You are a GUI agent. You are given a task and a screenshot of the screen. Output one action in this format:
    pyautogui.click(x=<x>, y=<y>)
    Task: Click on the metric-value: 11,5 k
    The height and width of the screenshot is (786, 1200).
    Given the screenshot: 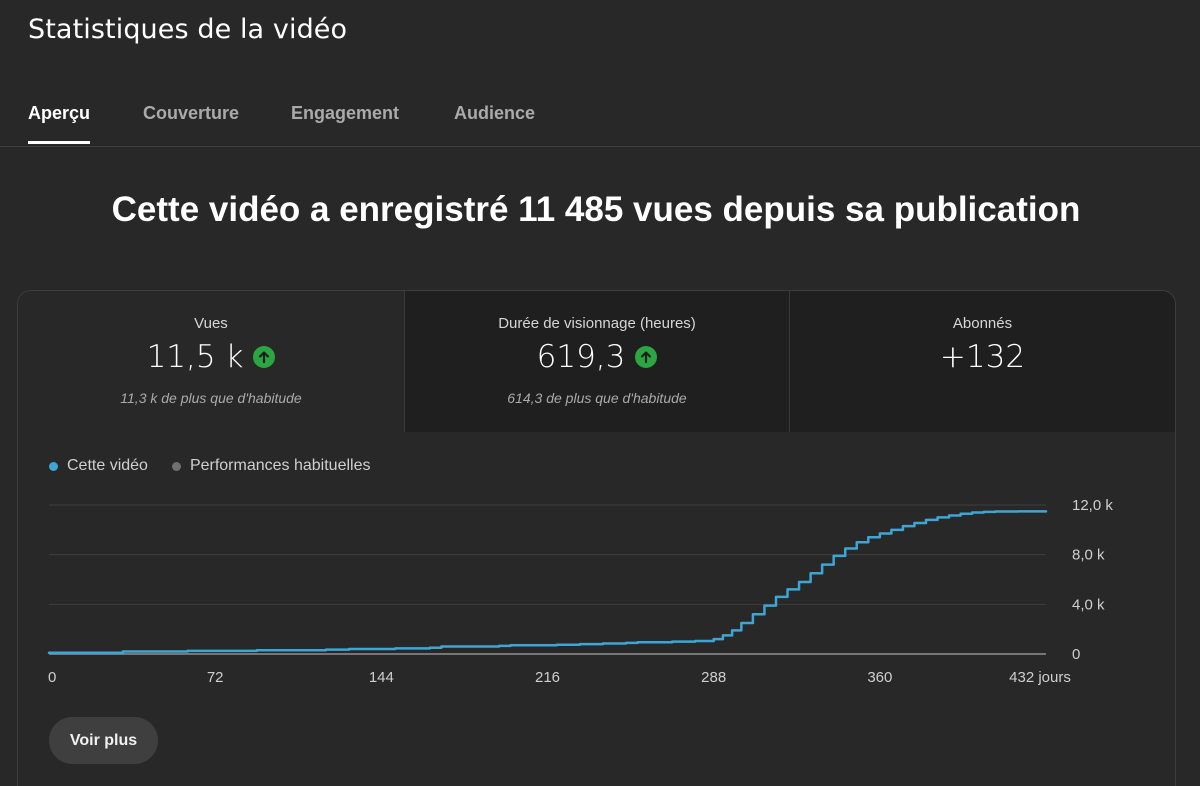 What is the action you would take?
    pyautogui.click(x=195, y=357)
    